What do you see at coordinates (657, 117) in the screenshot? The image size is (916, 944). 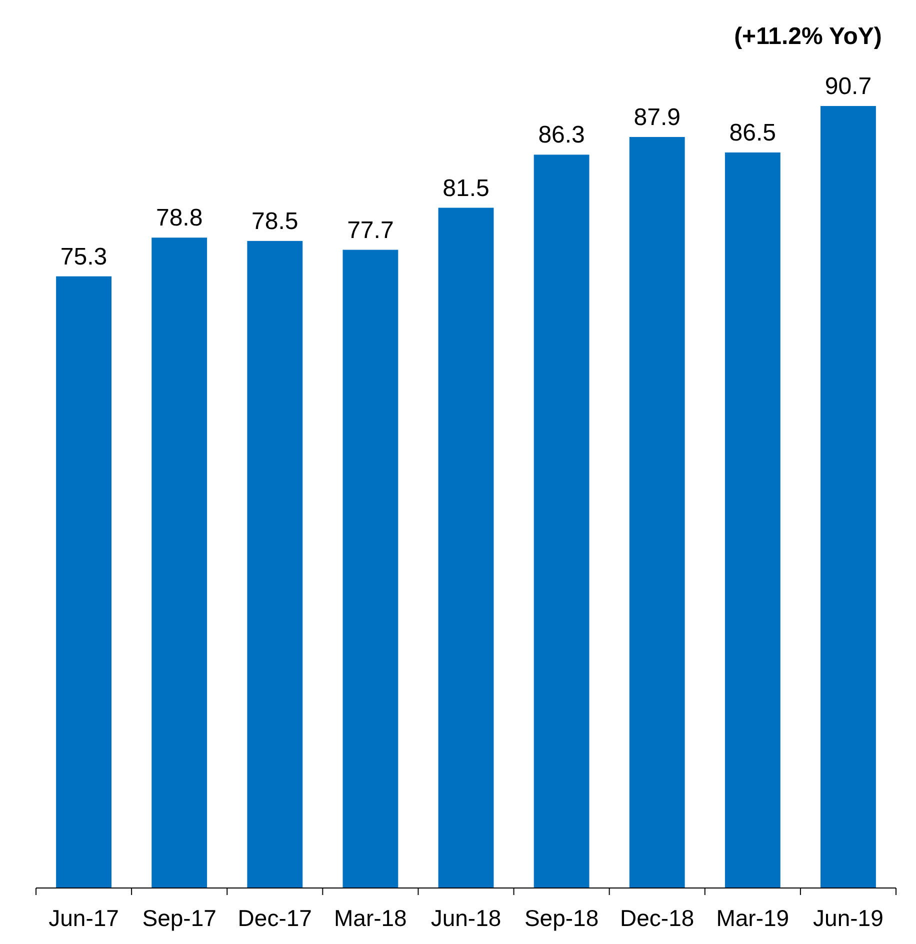 I see `data-label: 87.9` at bounding box center [657, 117].